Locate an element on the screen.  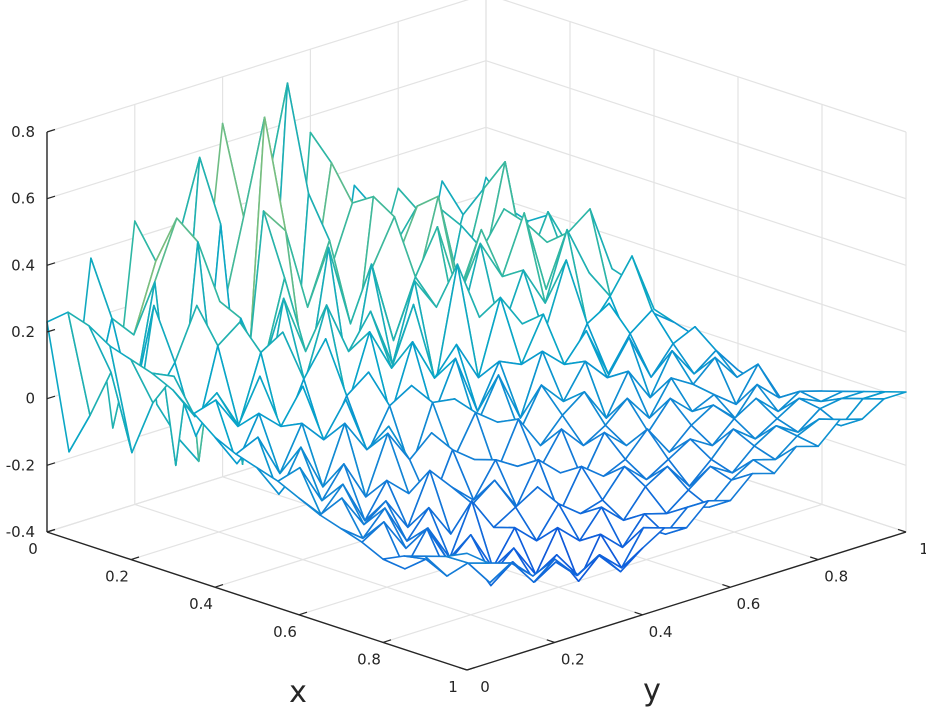
y-tick-label: 0 is located at coordinates (485, 687).